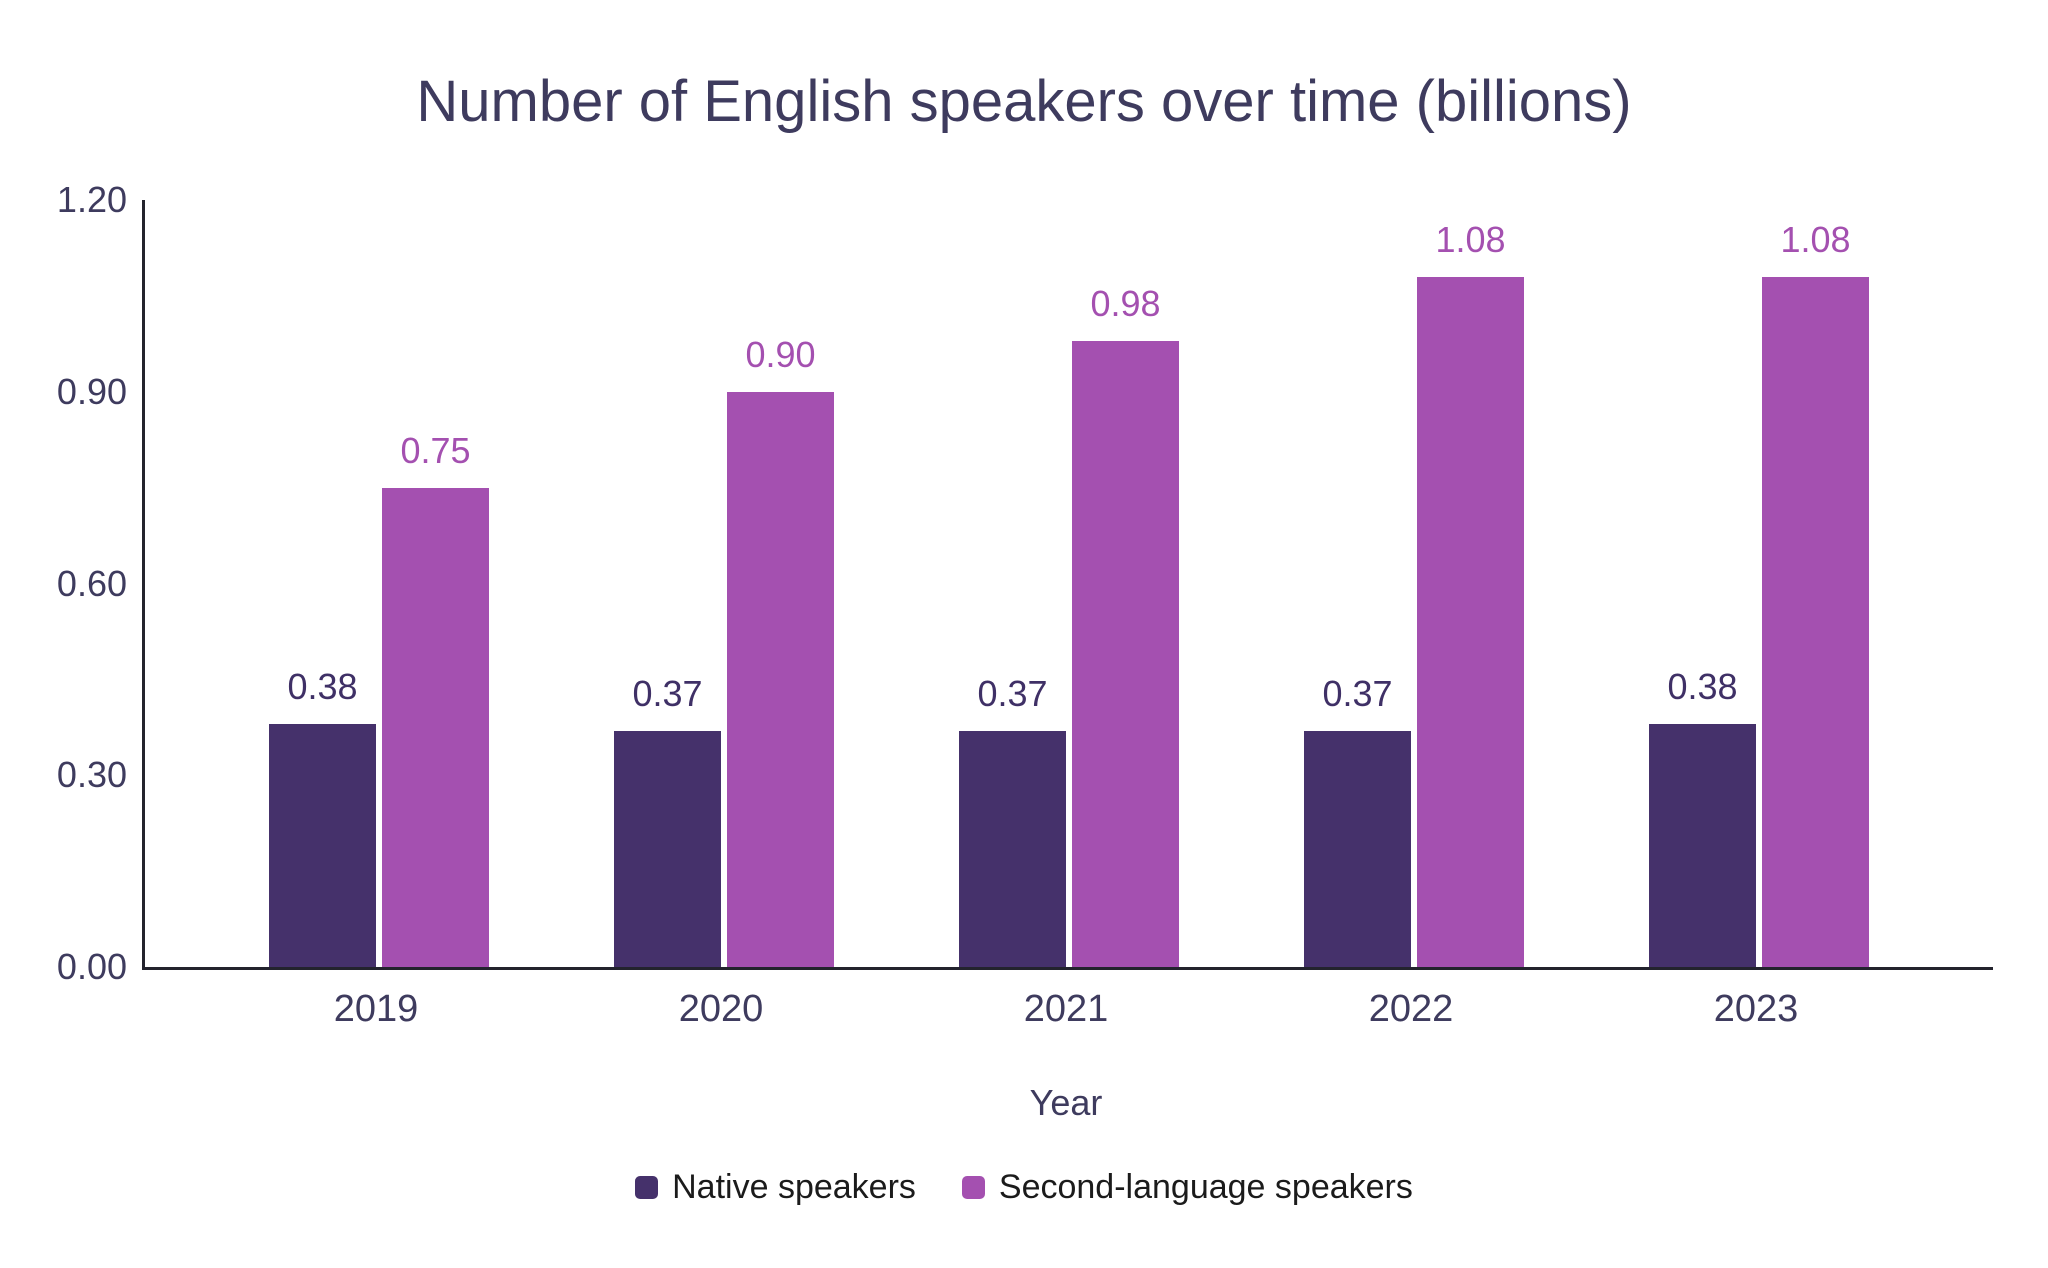 This screenshot has height=1268, width=2048. What do you see at coordinates (435, 727) in the screenshot?
I see `bar-second-language-speakers-2019` at bounding box center [435, 727].